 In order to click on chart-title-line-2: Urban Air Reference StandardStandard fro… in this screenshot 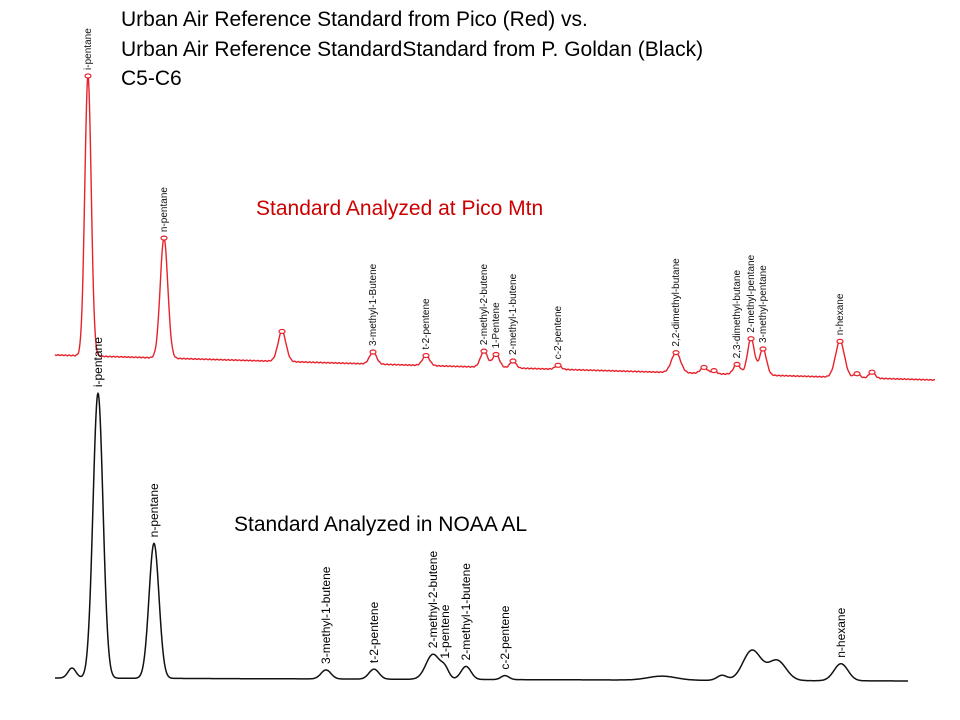, I will do `click(412, 49)`.